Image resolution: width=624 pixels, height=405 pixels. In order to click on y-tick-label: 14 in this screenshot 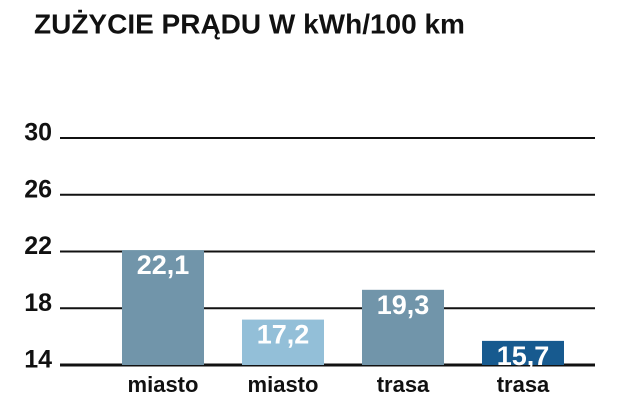, I will do `click(38, 360)`.